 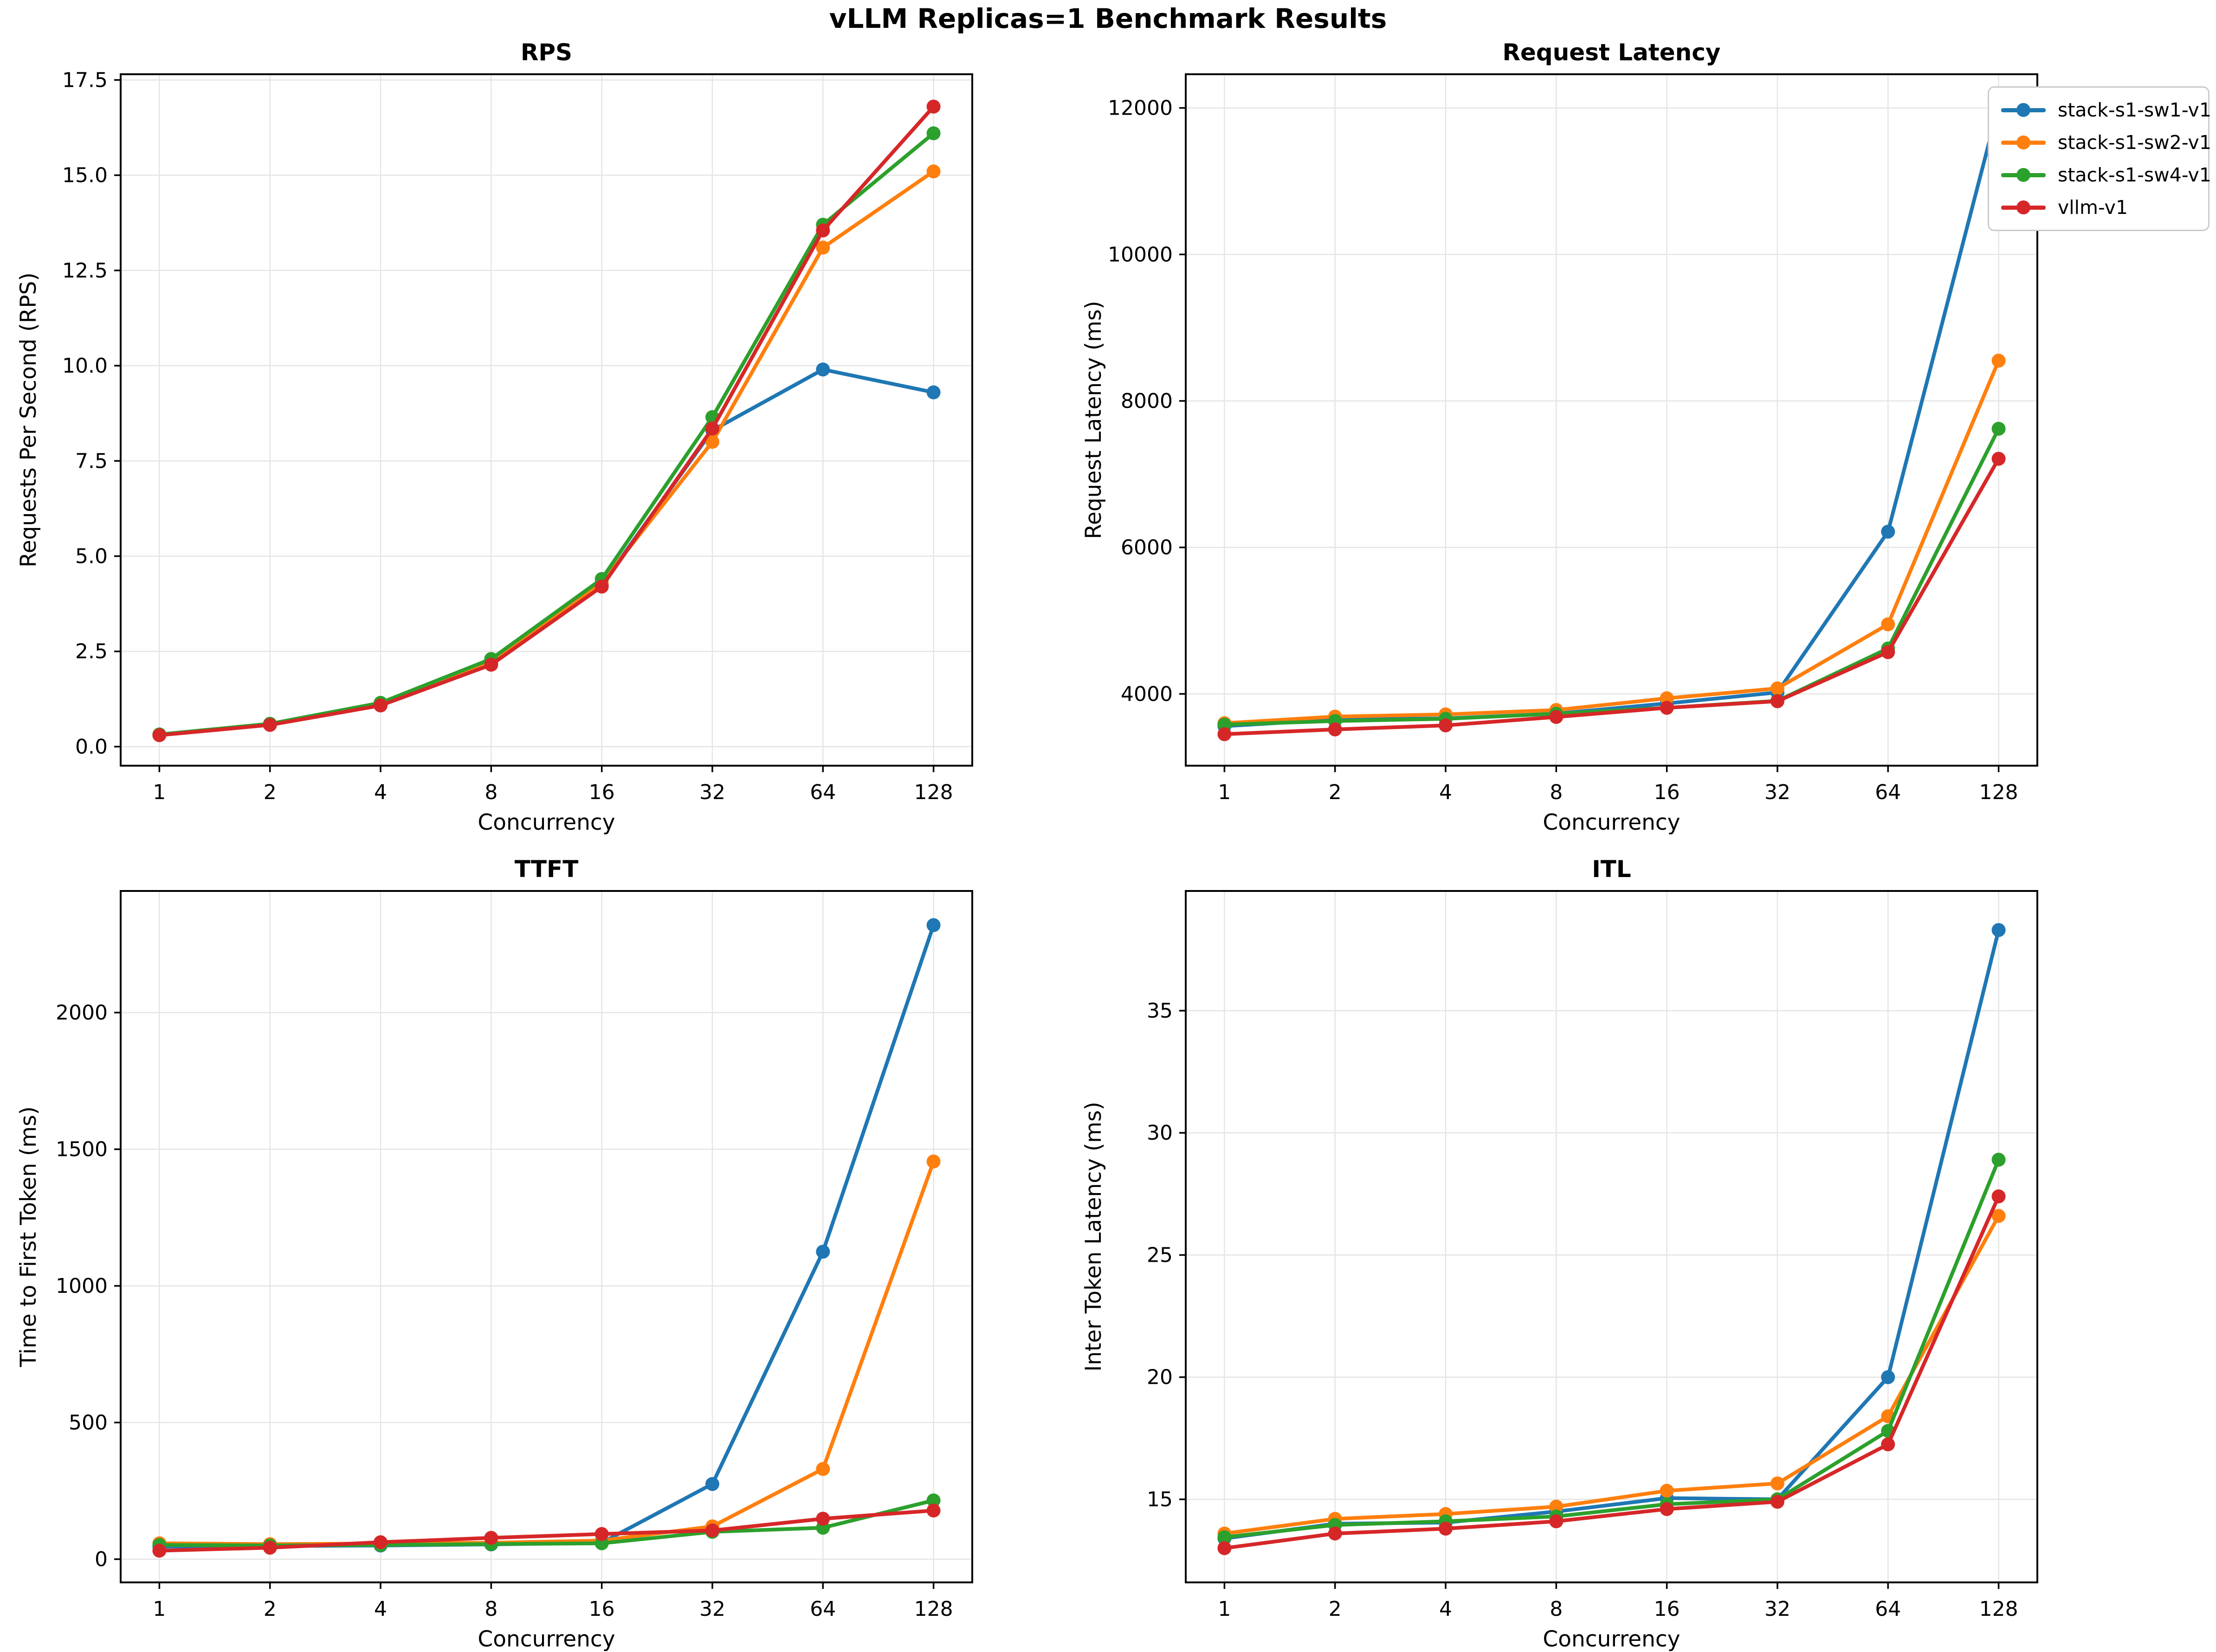 What do you see at coordinates (1160, 1133) in the screenshot?
I see `y-tick-label: 30` at bounding box center [1160, 1133].